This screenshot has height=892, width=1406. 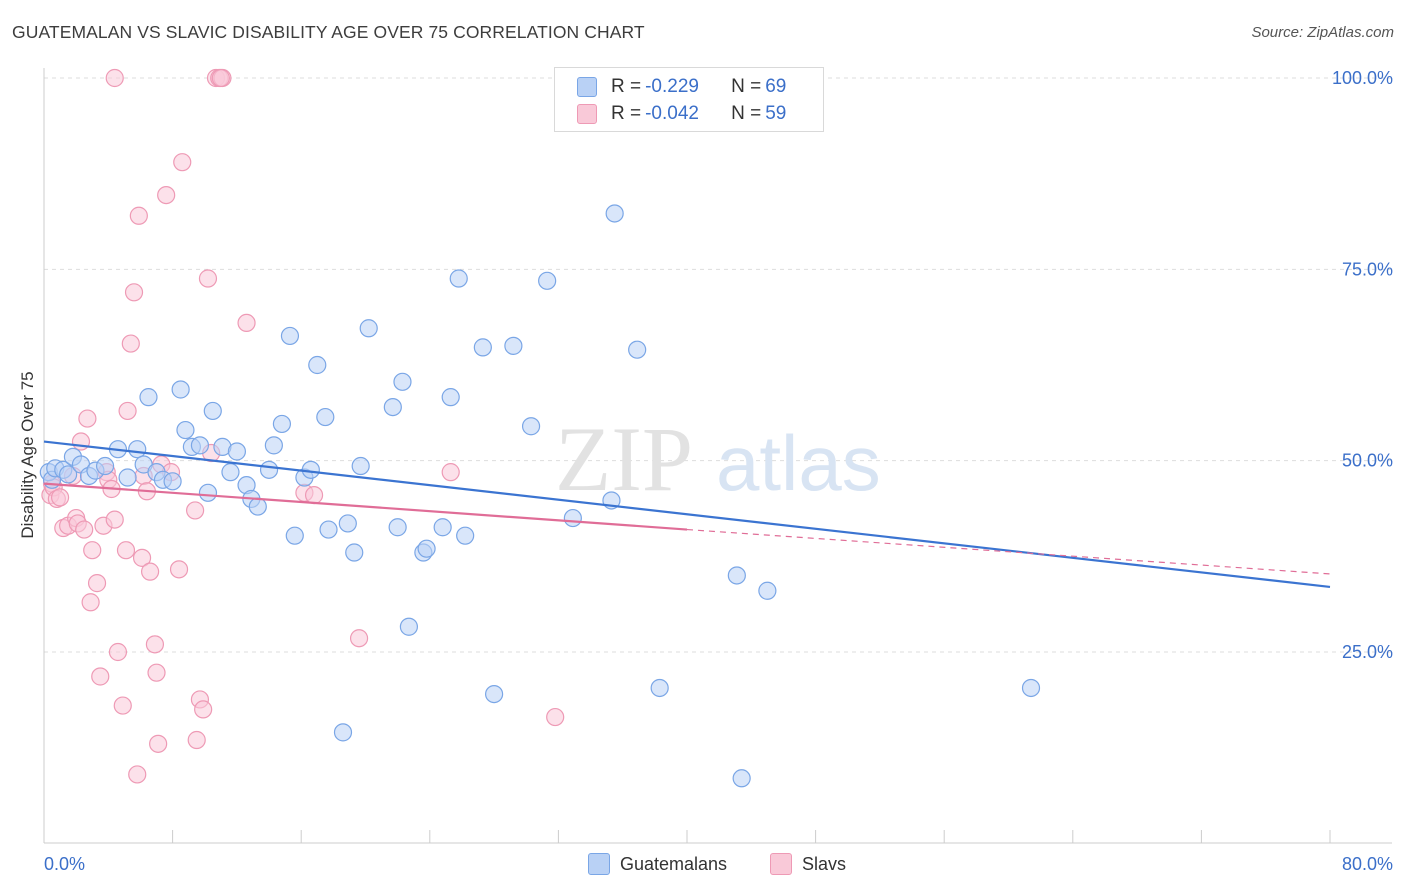 What do you see at coordinates (1322, 32) in the screenshot?
I see `chart-source: Source: ZipAtlas.com` at bounding box center [1322, 32].